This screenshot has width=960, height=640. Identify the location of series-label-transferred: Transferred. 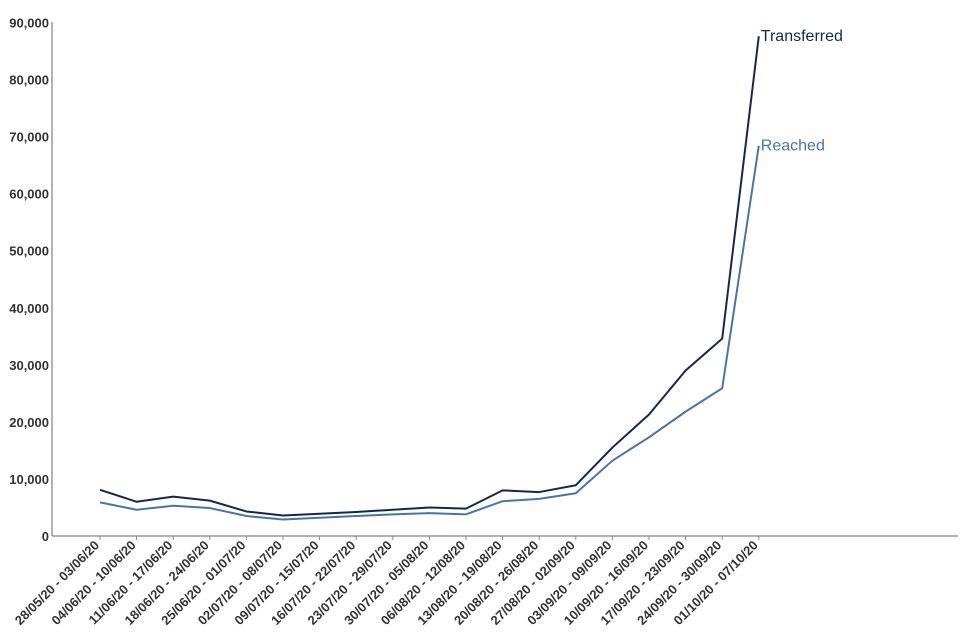
(802, 36).